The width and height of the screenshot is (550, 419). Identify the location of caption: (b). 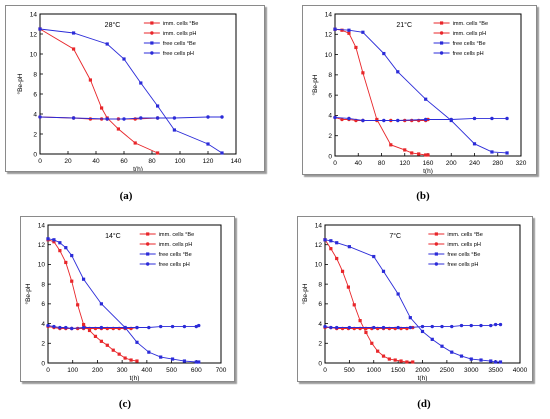
(423, 196).